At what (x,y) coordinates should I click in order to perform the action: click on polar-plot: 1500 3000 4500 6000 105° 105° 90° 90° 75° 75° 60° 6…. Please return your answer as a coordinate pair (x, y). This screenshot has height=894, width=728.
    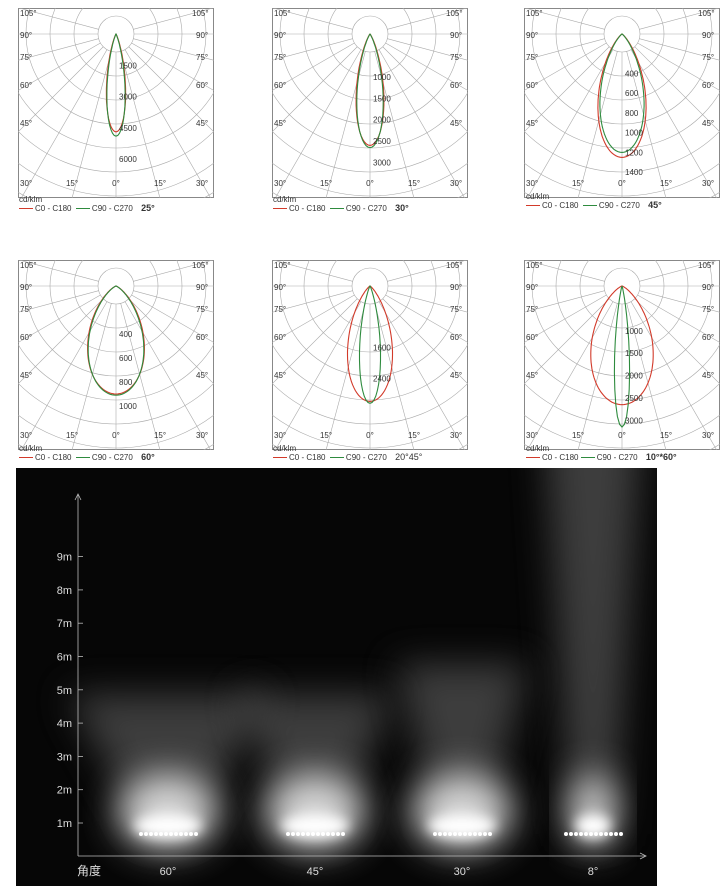
    Looking at the image, I should click on (116, 103).